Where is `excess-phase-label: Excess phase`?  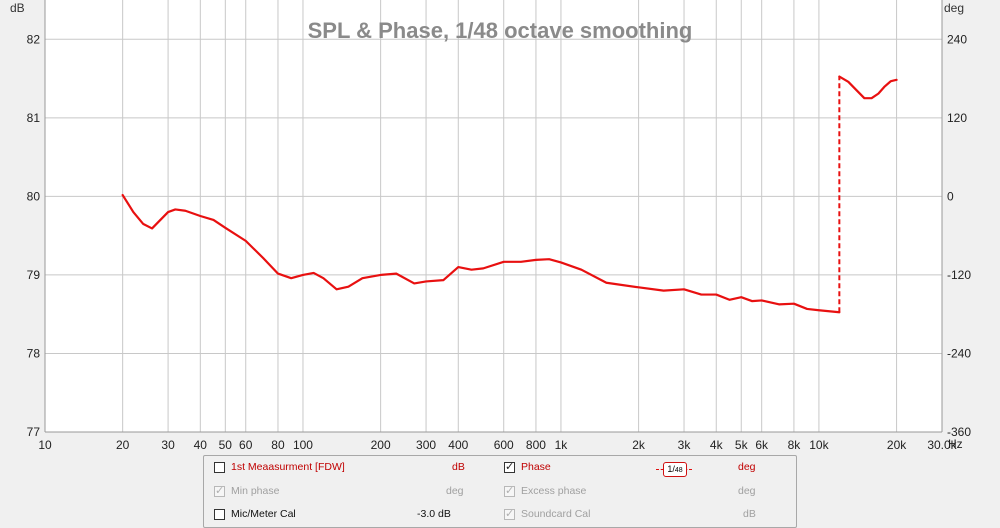 excess-phase-label: Excess phase is located at coordinates (554, 491).